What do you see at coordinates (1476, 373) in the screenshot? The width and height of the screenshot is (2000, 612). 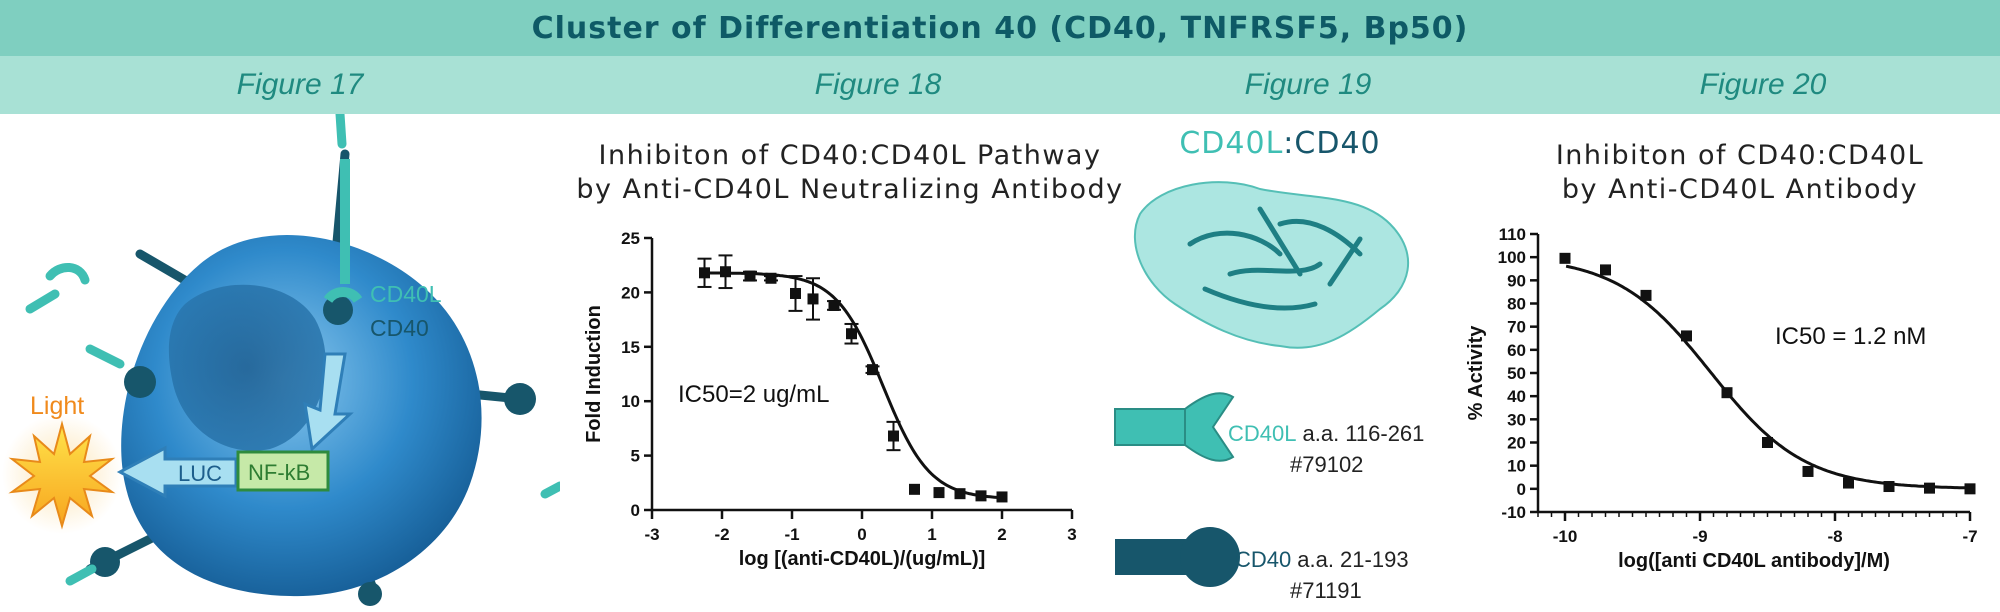 I see `y-axis-label: % Activity` at bounding box center [1476, 373].